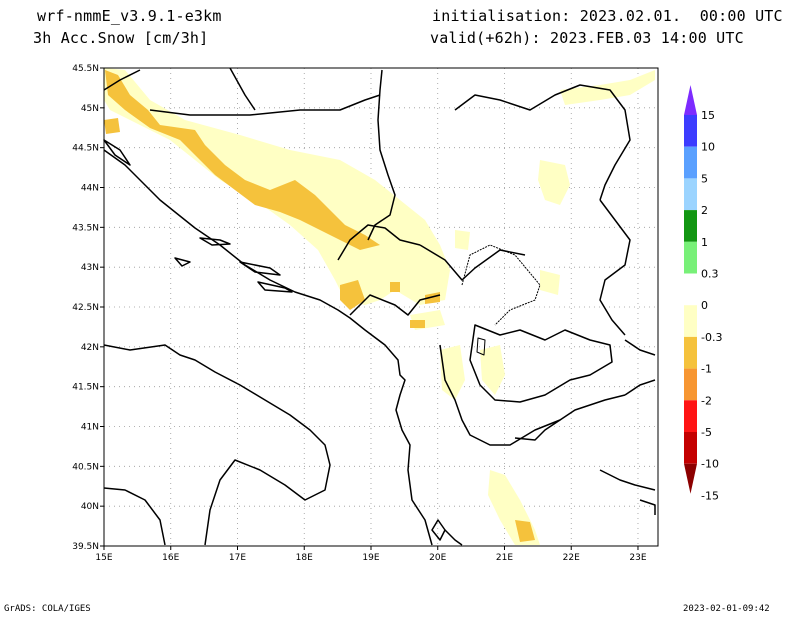 The width and height of the screenshot is (800, 618). What do you see at coordinates (708, 147) in the screenshot?
I see `colorbar-label: 10` at bounding box center [708, 147].